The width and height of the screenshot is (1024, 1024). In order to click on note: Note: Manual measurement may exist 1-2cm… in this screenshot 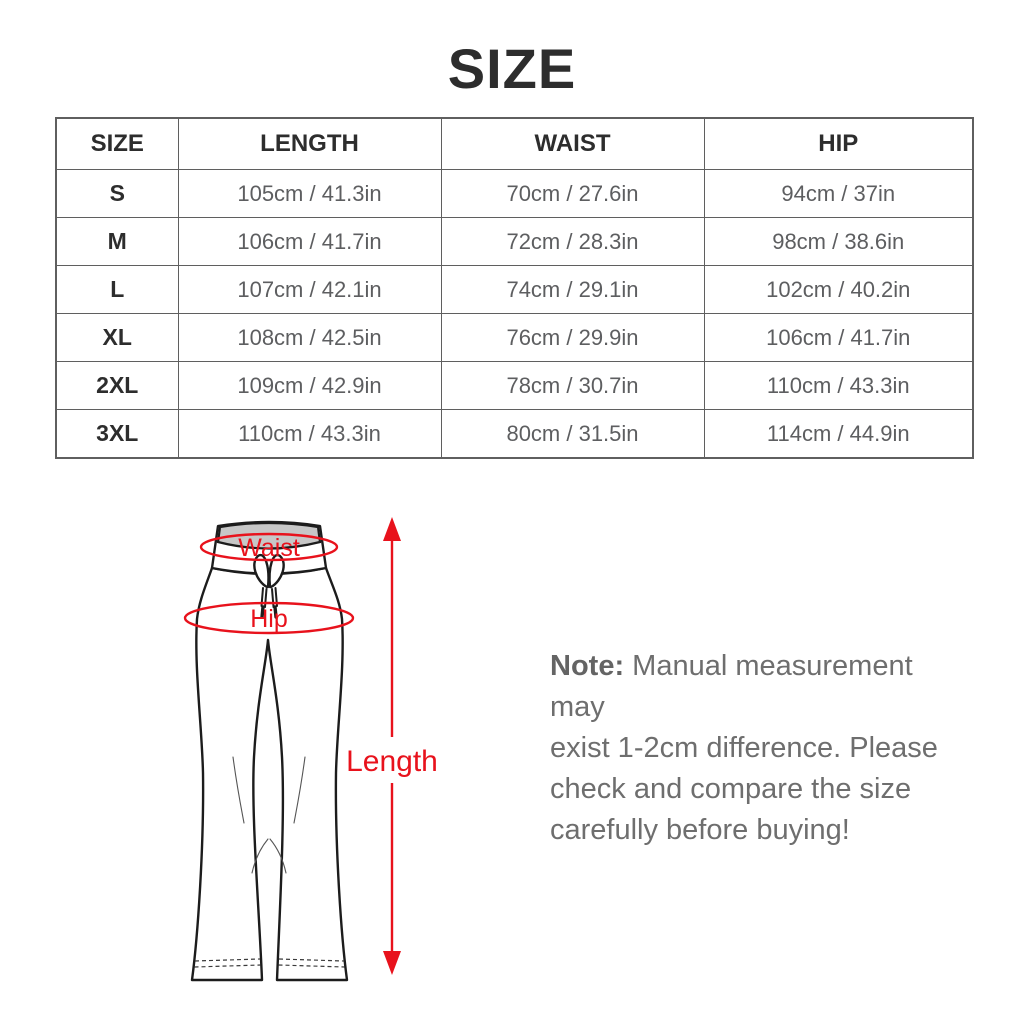, I will do `click(760, 748)`.